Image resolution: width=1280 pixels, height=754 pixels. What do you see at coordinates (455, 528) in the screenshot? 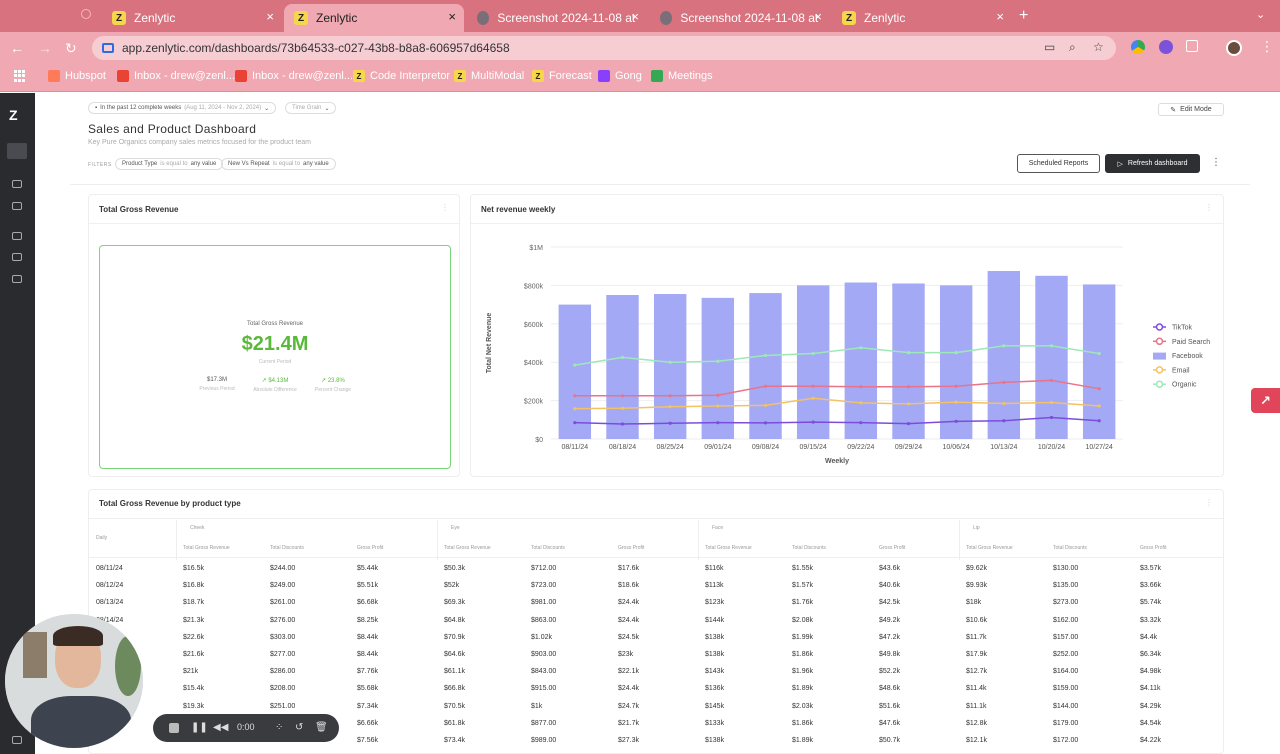
I see `column-group-header: Eye` at bounding box center [455, 528].